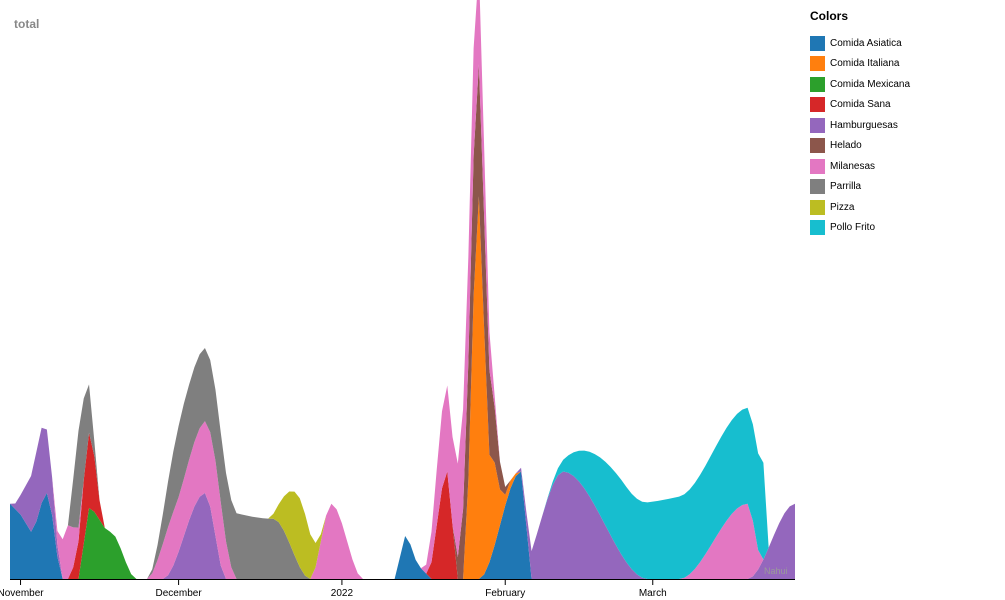 The image size is (1005, 600). Describe the element at coordinates (846, 187) in the screenshot. I see `legend-label: Parrilla` at that location.